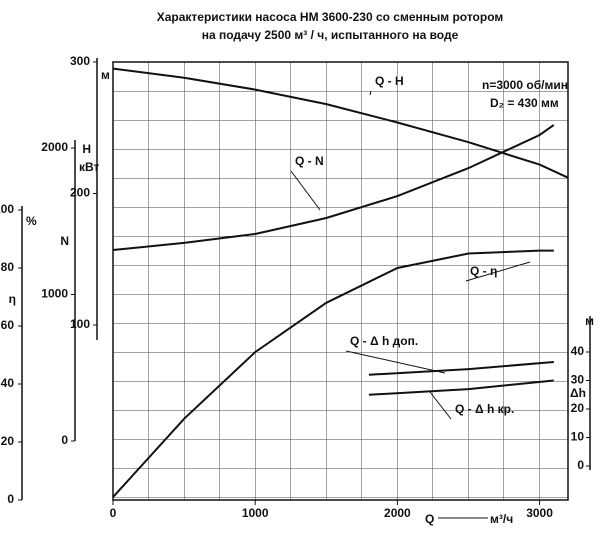 The width and height of the screenshot is (603, 535). I want to click on y-axis-label: N, so click(64, 241).